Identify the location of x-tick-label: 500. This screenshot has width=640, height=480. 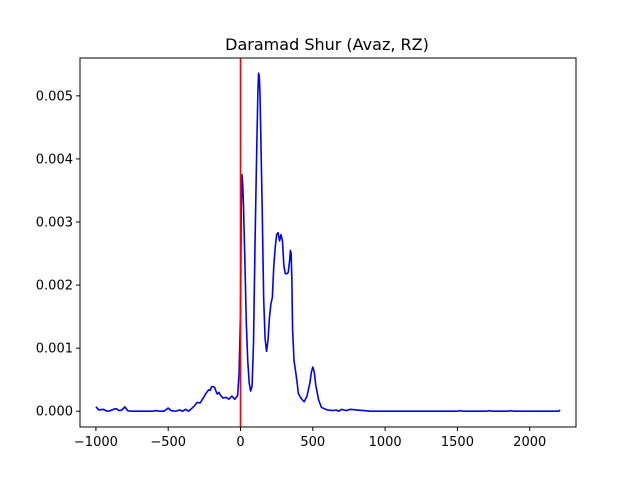
(312, 442).